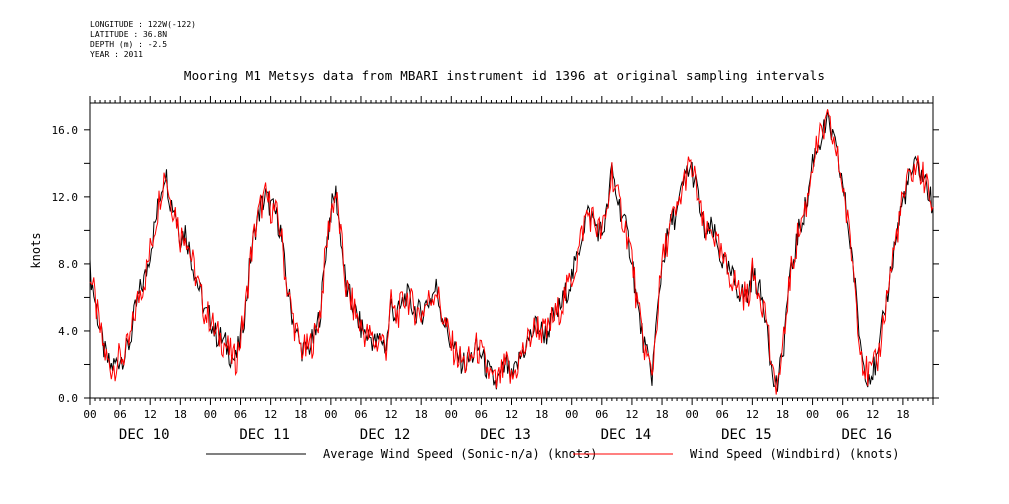  Describe the element at coordinates (129, 34) in the screenshot. I see `latitude-label: LATITUDE : 36.8N` at that location.